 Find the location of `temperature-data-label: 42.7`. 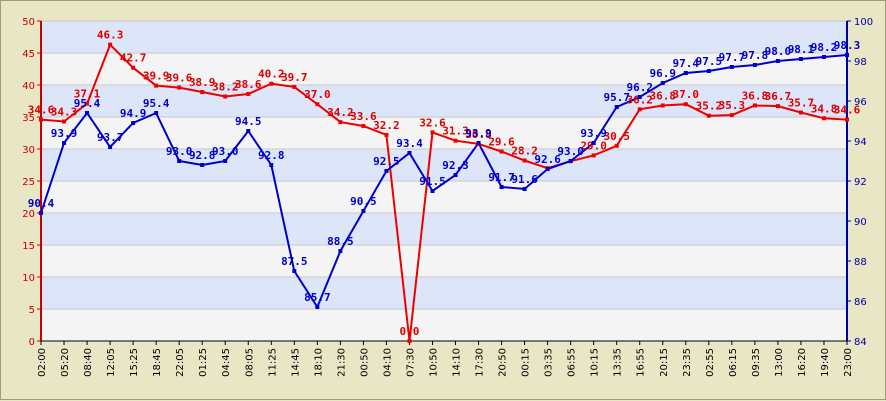

temperature-data-label: 42.7 is located at coordinates (133, 58).